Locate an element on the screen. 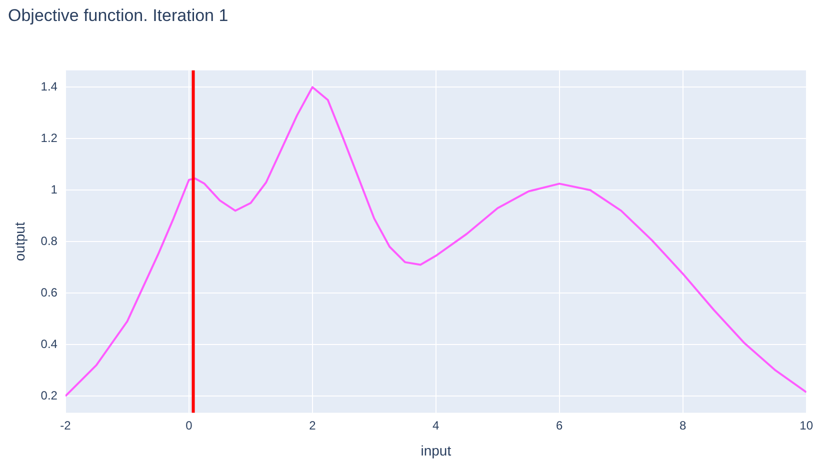  y-tick-label: 0.8 is located at coordinates (49, 241).